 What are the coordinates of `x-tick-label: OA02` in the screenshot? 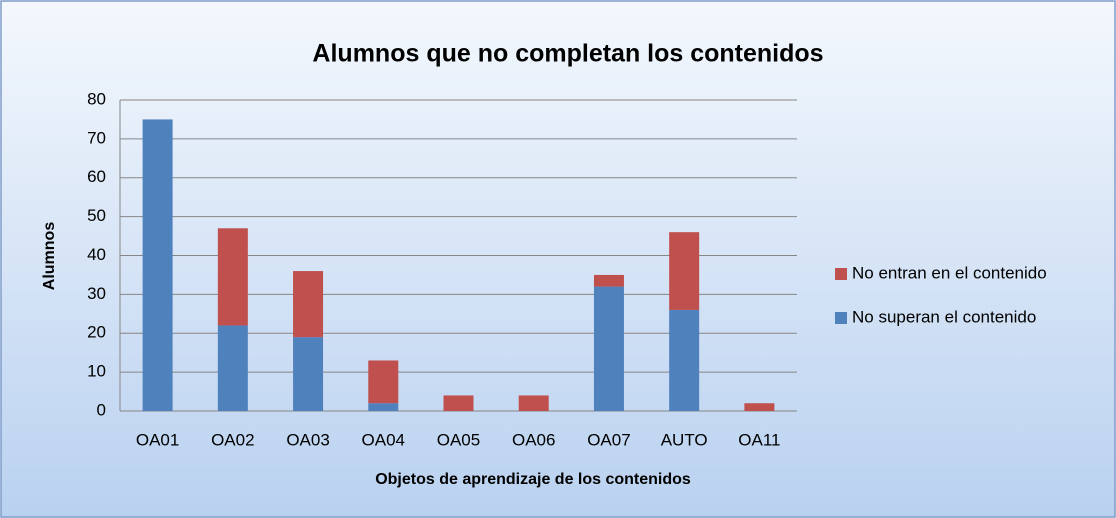 It's located at (232, 439).